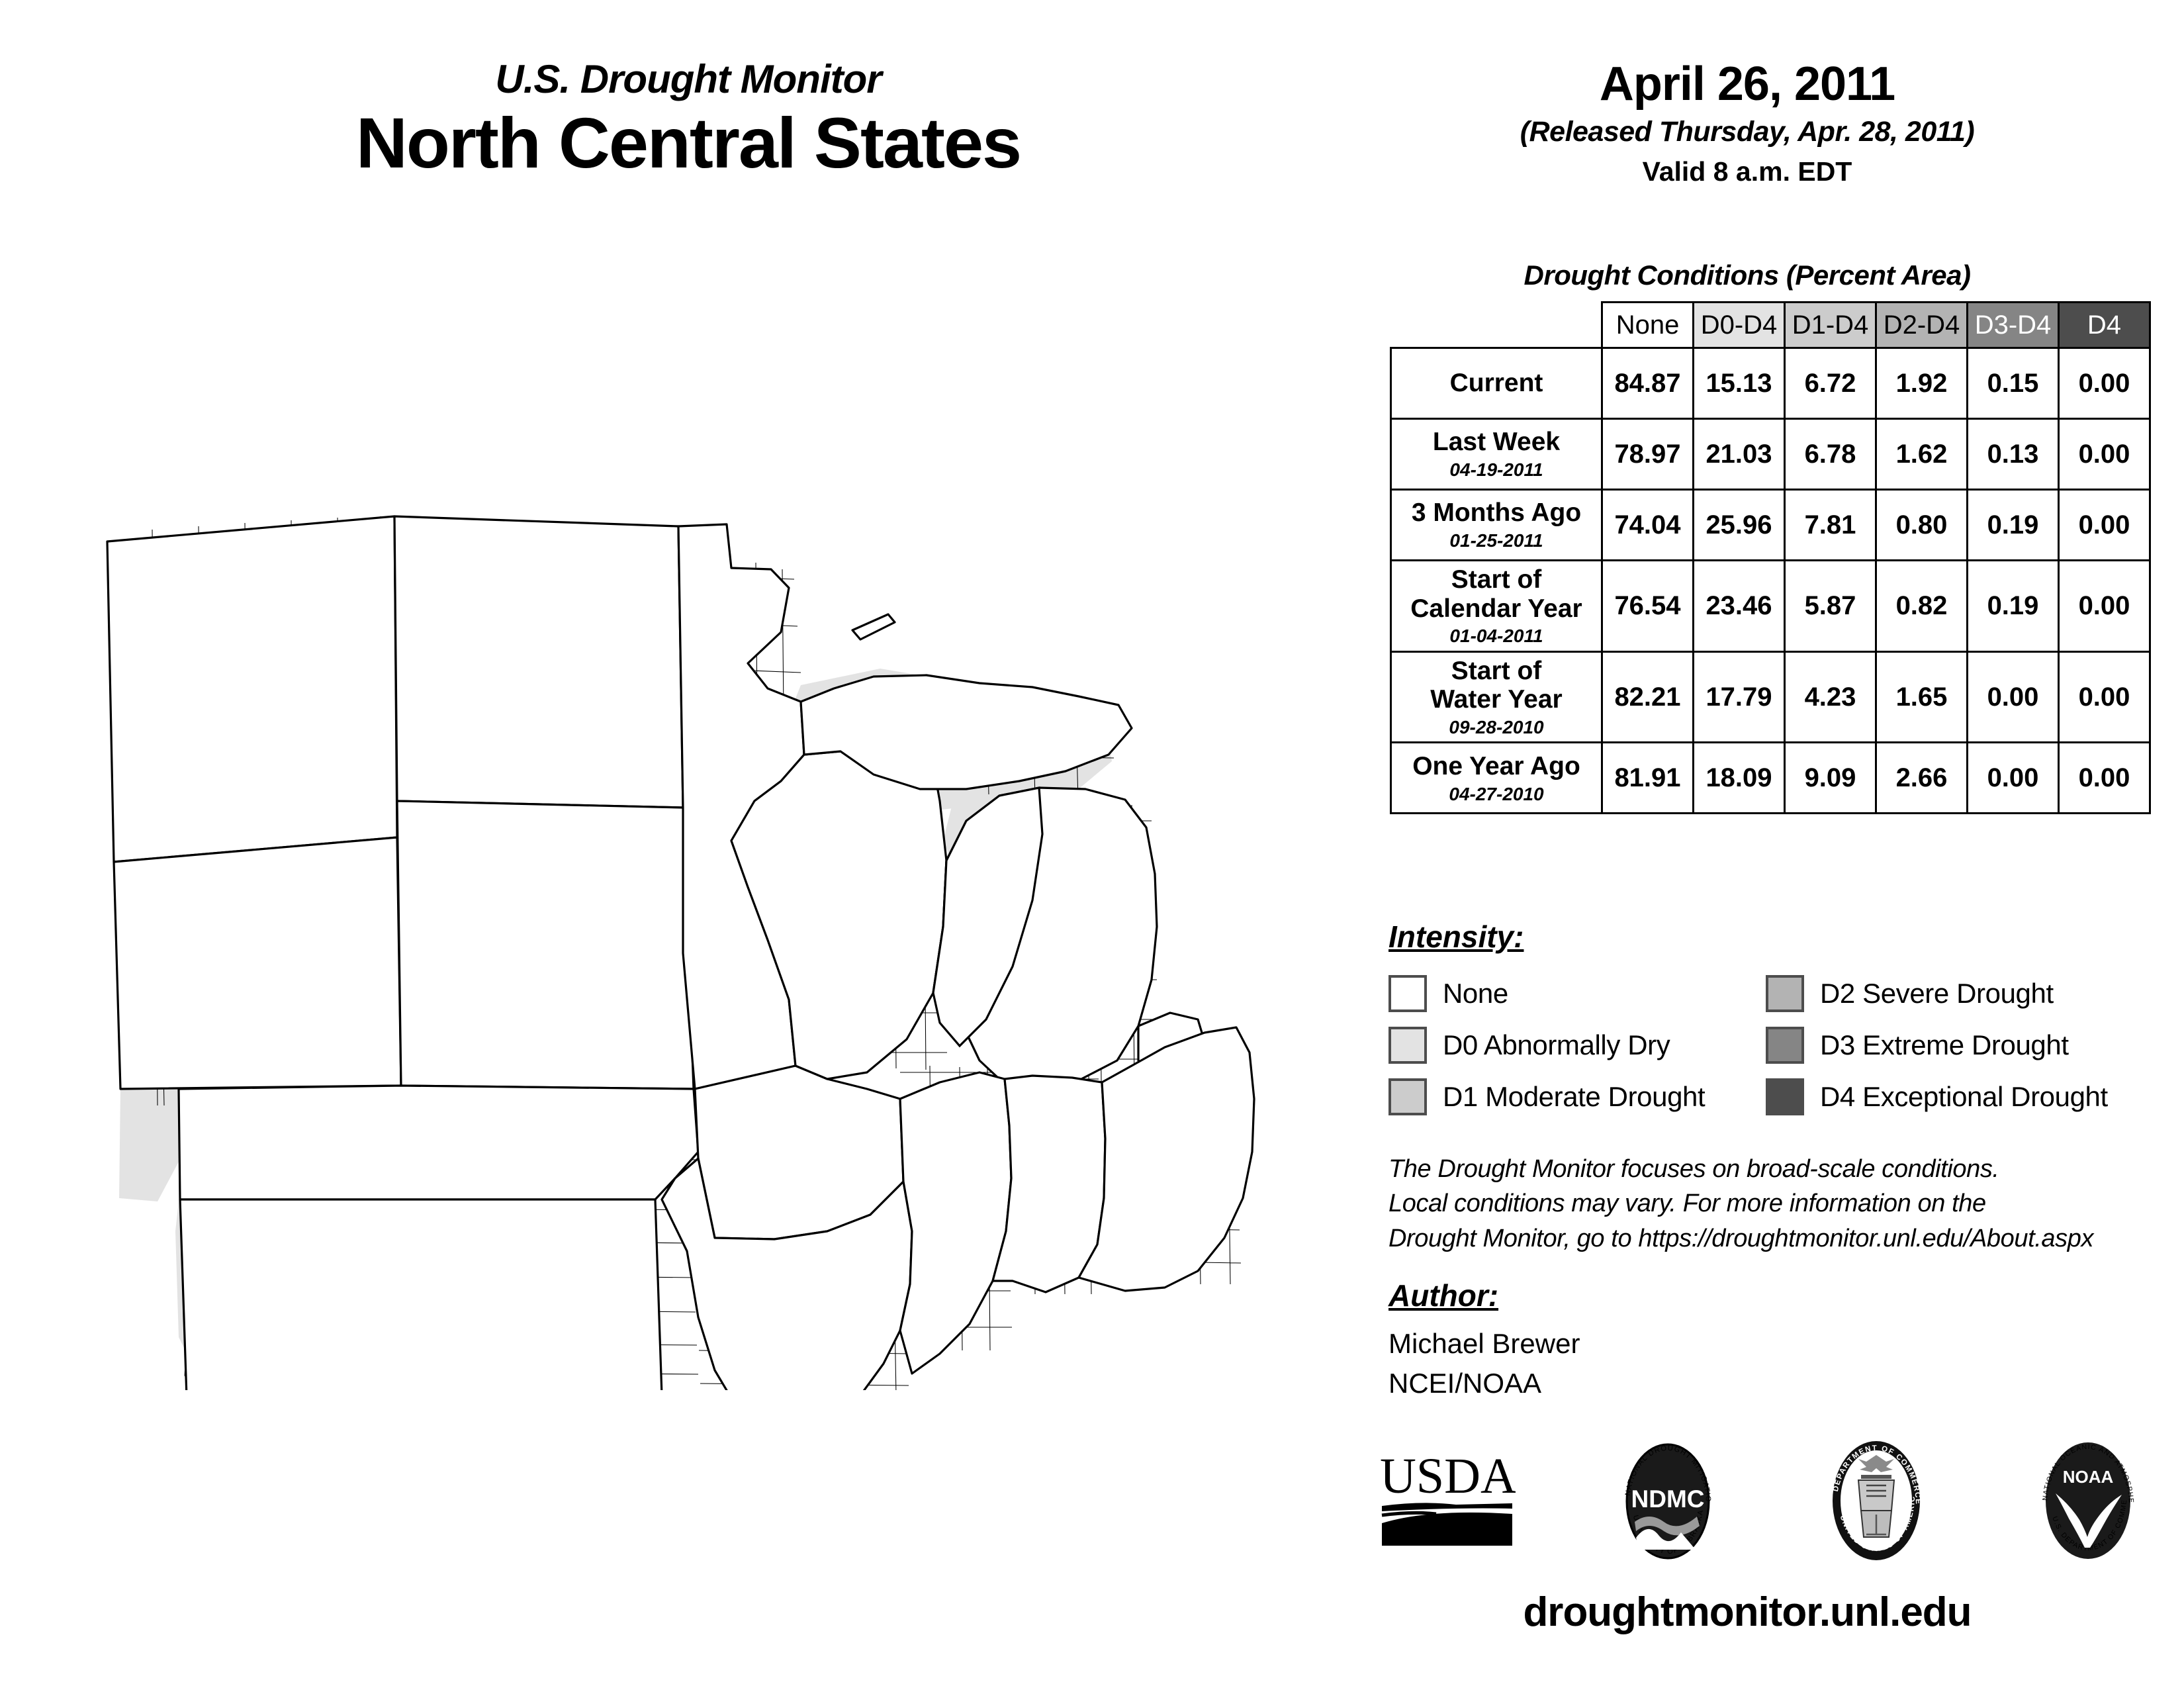  I want to click on table-cell: 84.87, so click(1647, 383).